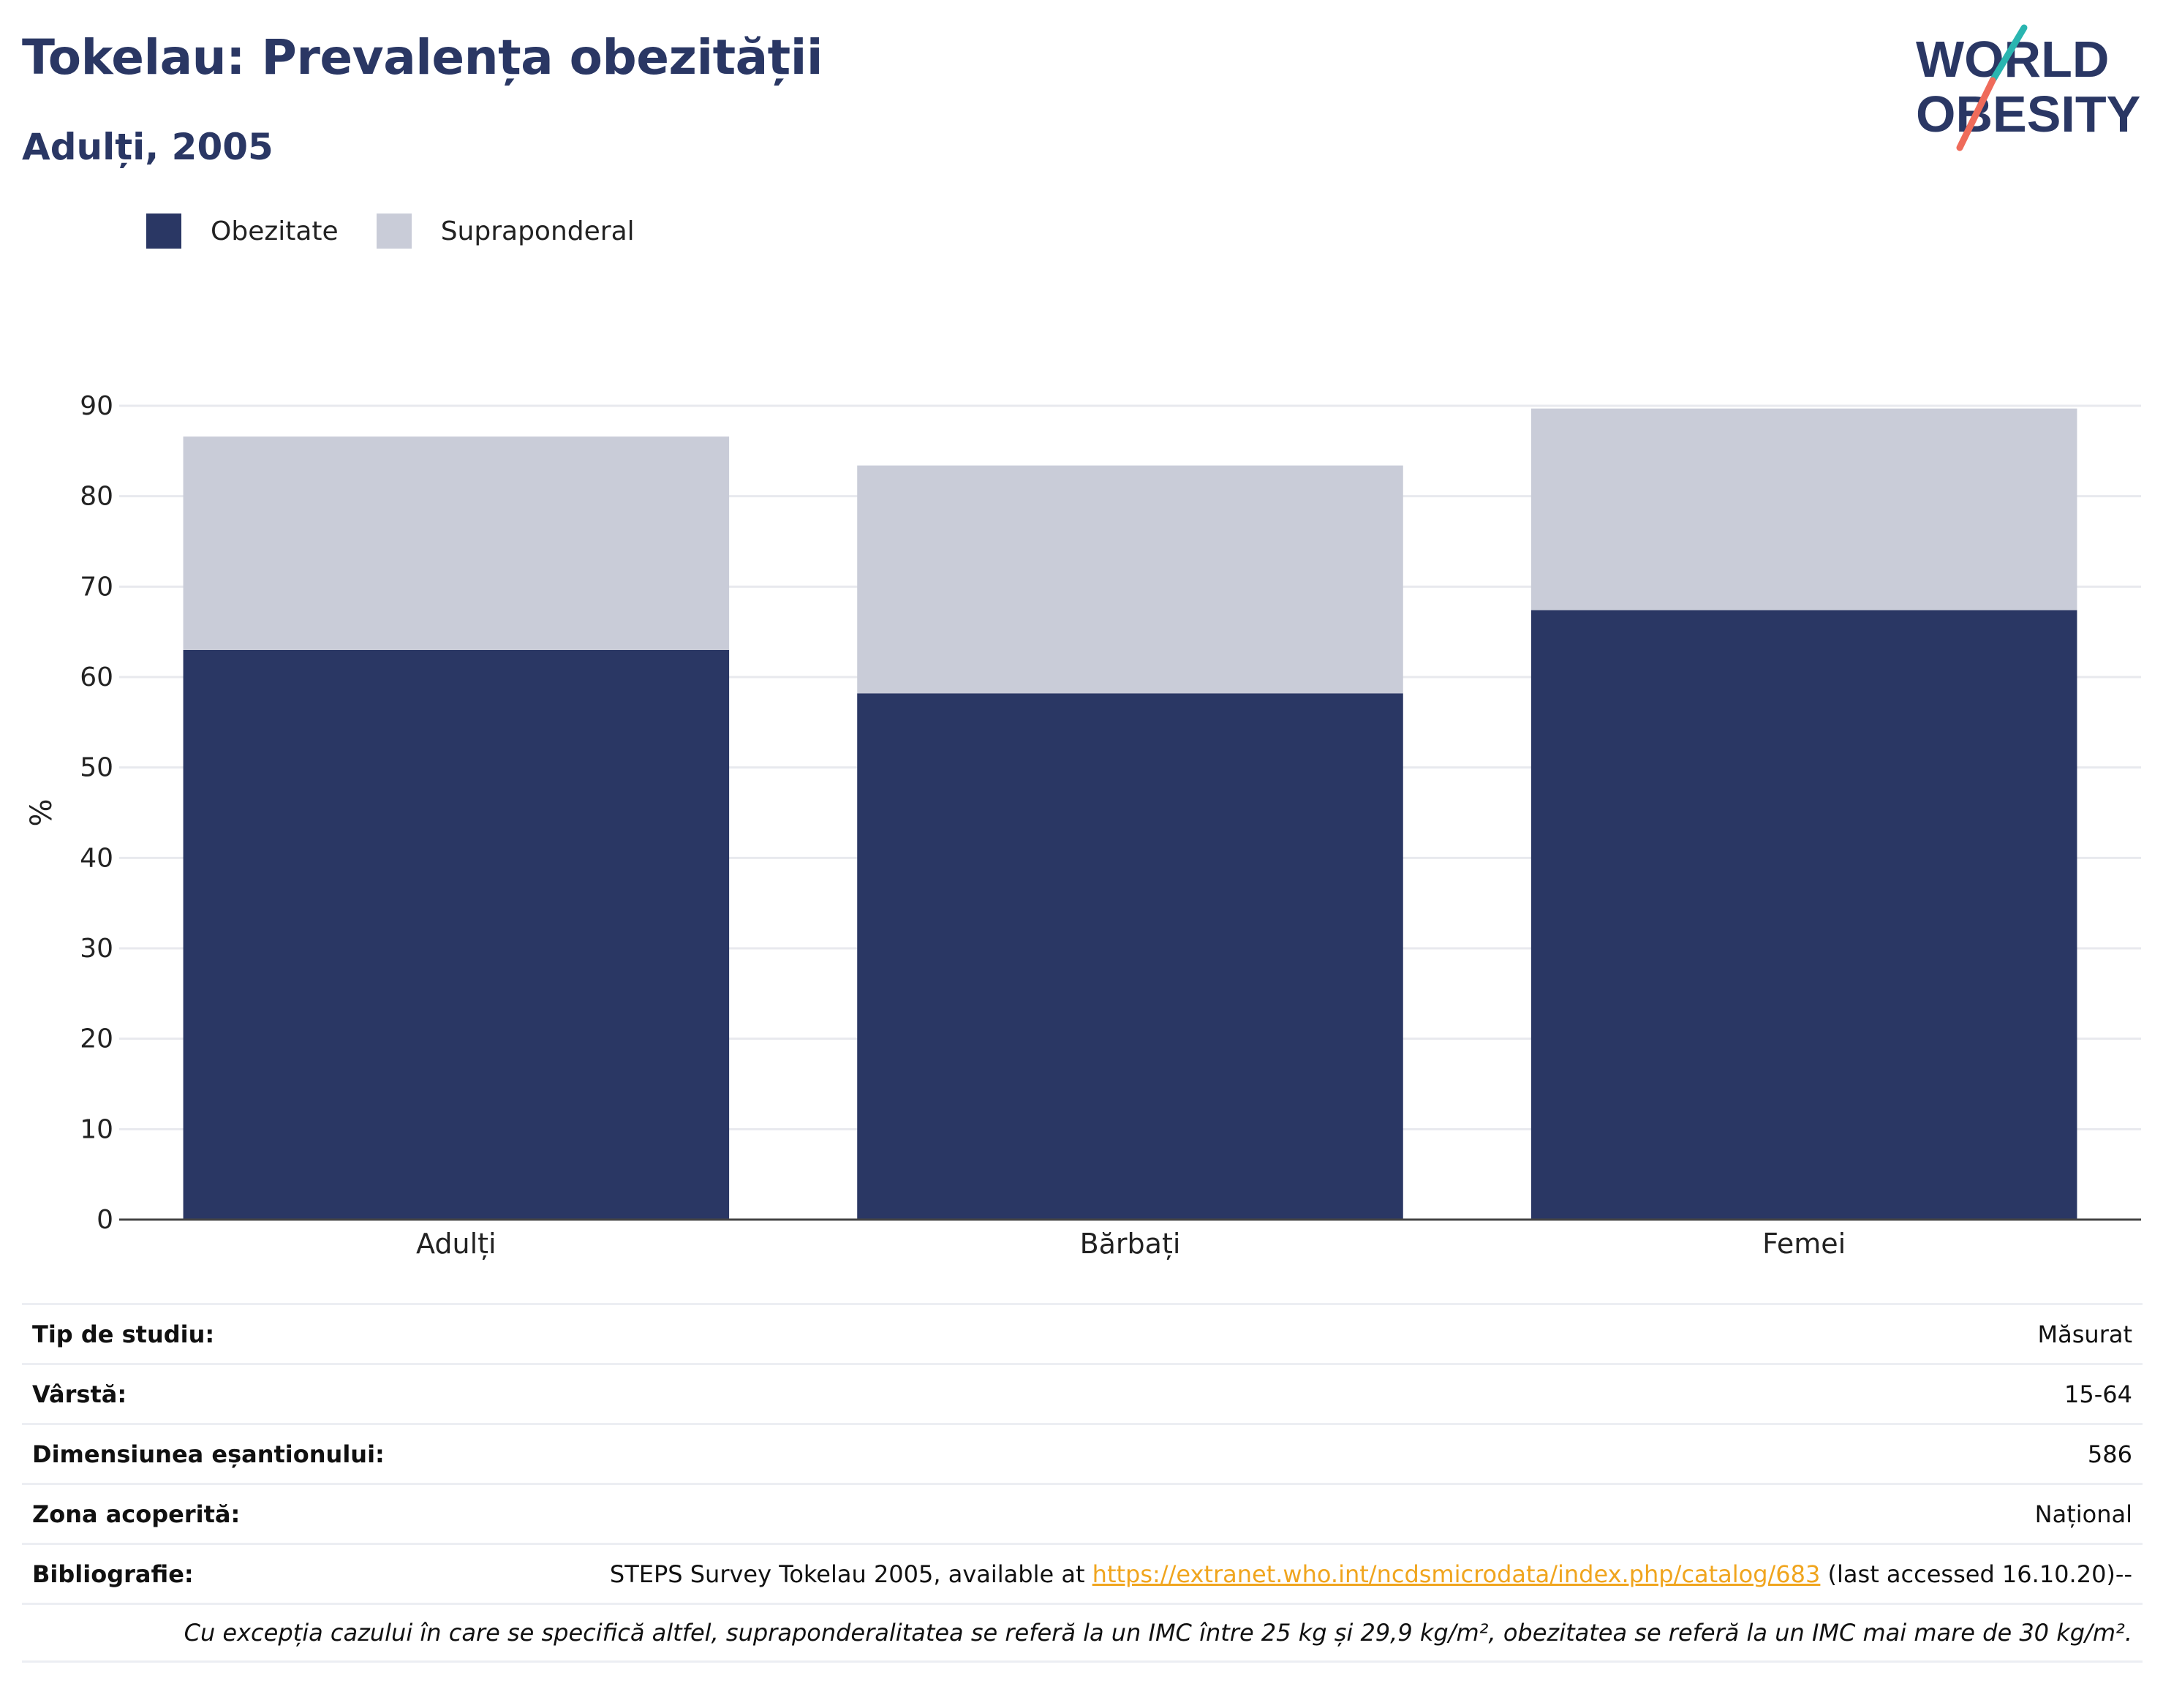  I want to click on chart-legend: Obezitate Supraponderal, so click(410, 231).